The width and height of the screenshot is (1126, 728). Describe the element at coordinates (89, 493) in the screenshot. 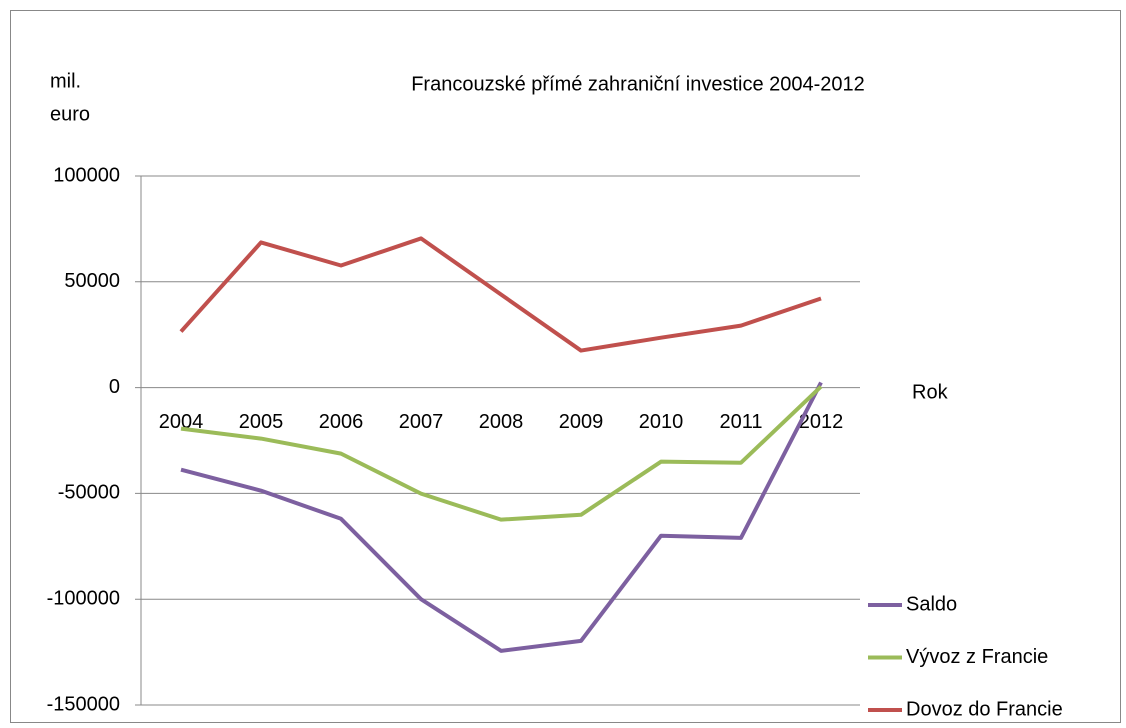

I see `y-tick-label: -50000` at that location.